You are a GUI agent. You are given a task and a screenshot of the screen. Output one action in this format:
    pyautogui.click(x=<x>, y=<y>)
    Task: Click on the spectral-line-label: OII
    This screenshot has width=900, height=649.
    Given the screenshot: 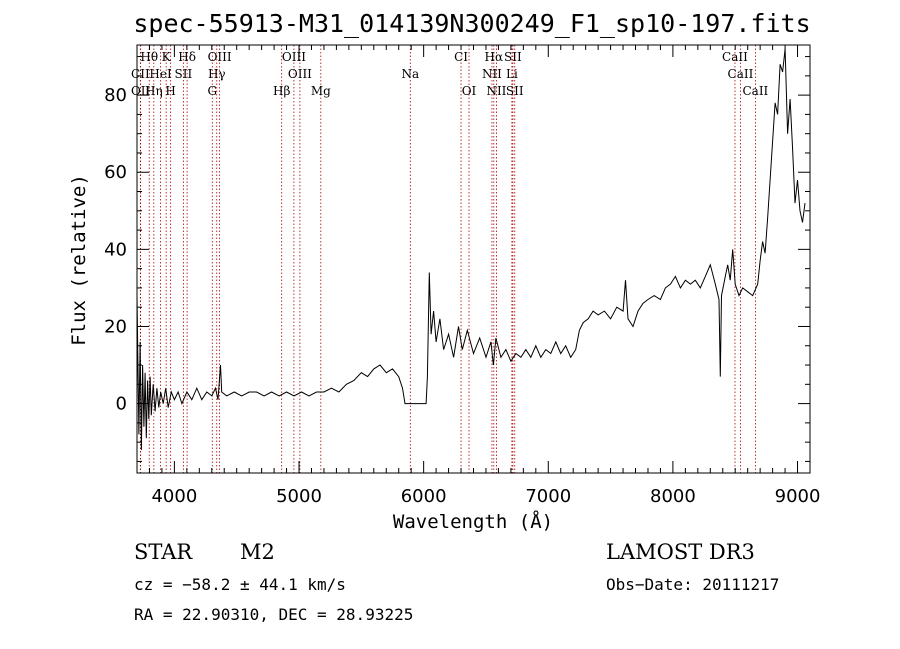 What is the action you would take?
    pyautogui.click(x=141, y=91)
    